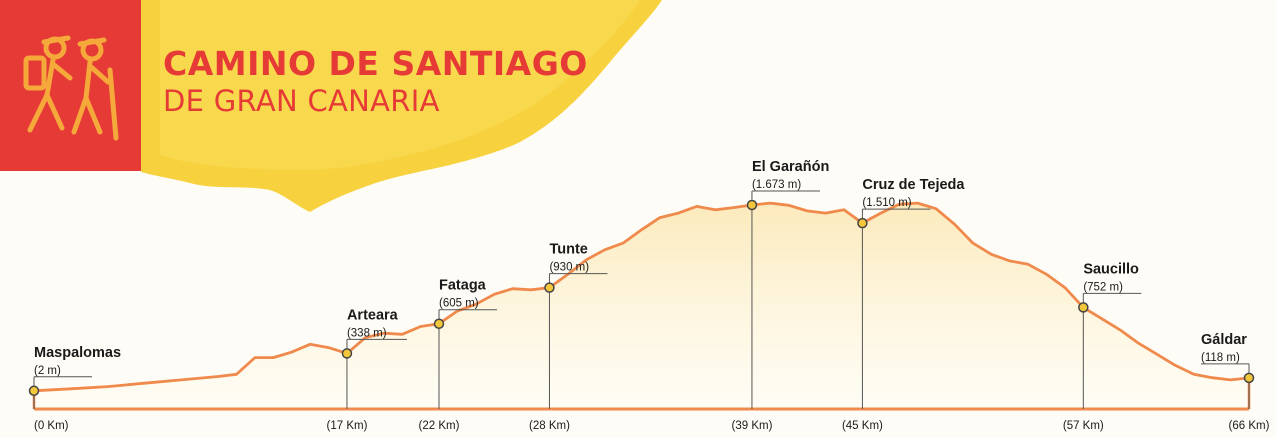 The height and width of the screenshot is (438, 1276). What do you see at coordinates (301, 101) in the screenshot?
I see `page-subtitle: DE GRAN CANARIA` at bounding box center [301, 101].